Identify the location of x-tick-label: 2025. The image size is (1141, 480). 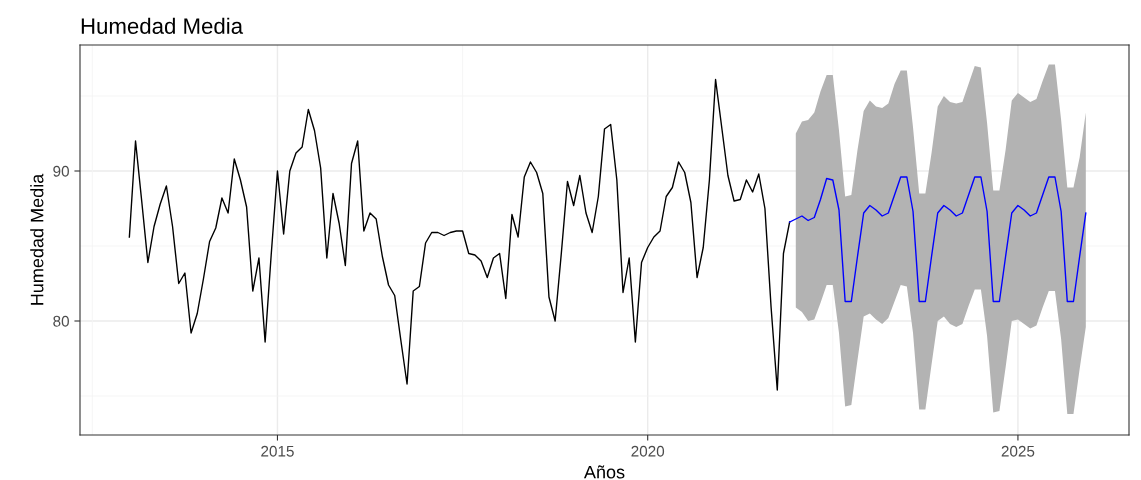
(1018, 451).